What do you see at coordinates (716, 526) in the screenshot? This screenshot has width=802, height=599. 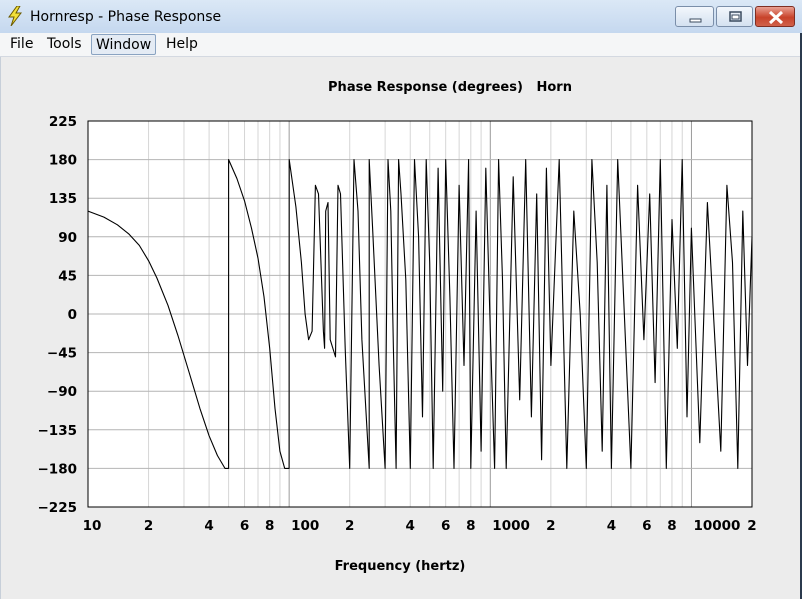 I see `x-tick-label: 10000` at bounding box center [716, 526].